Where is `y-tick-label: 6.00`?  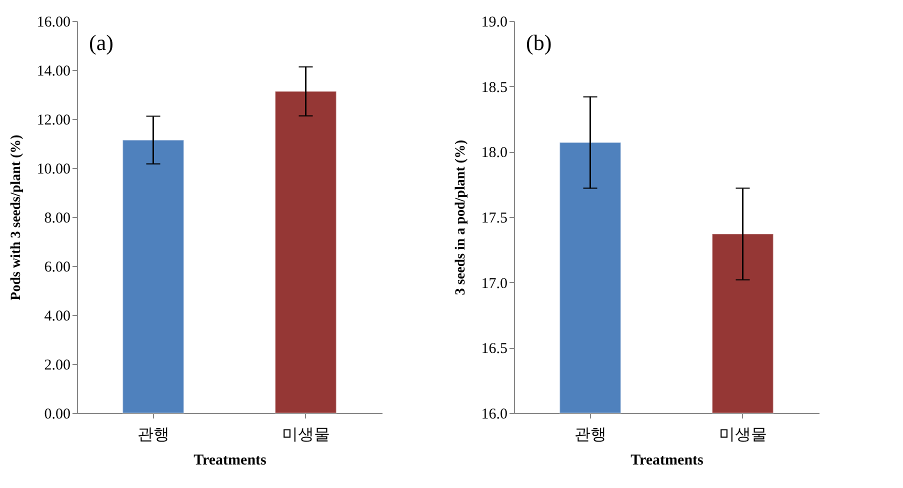
y-tick-label: 6.00 is located at coordinates (57, 268).